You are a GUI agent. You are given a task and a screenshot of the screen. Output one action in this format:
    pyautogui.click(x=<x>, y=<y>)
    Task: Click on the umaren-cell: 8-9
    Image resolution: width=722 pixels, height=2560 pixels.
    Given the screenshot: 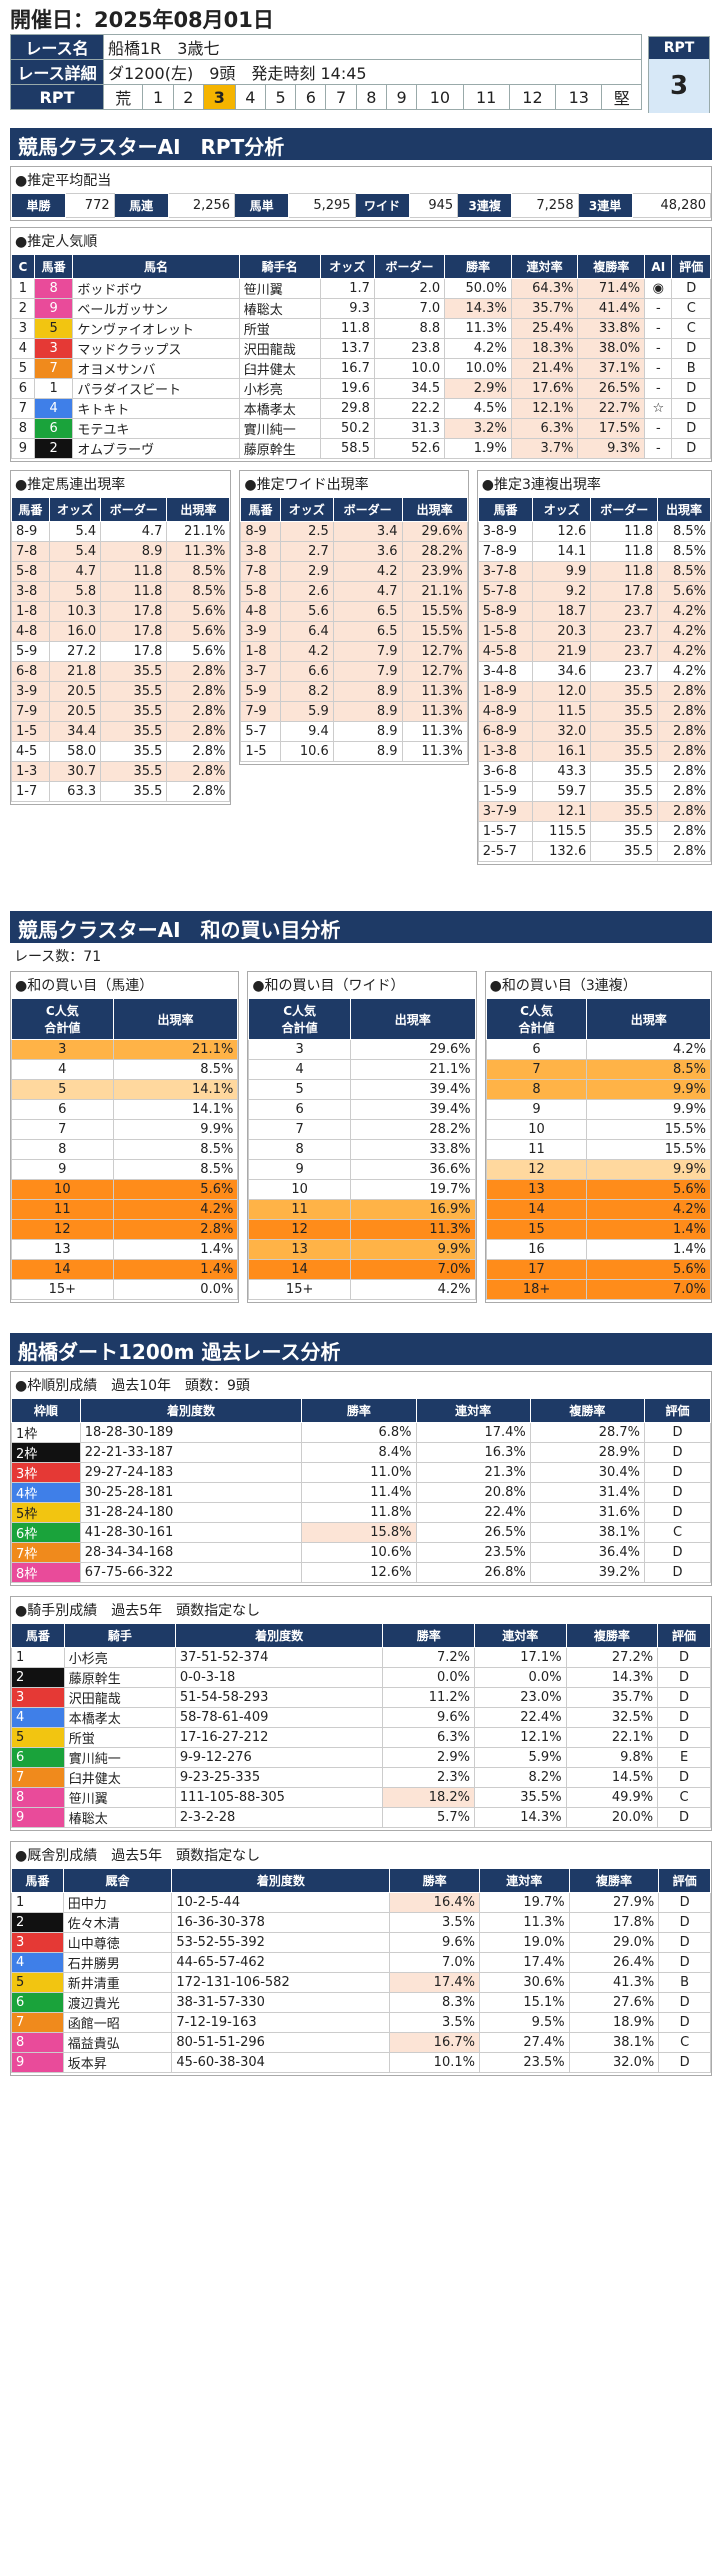 What is the action you would take?
    pyautogui.click(x=30, y=531)
    